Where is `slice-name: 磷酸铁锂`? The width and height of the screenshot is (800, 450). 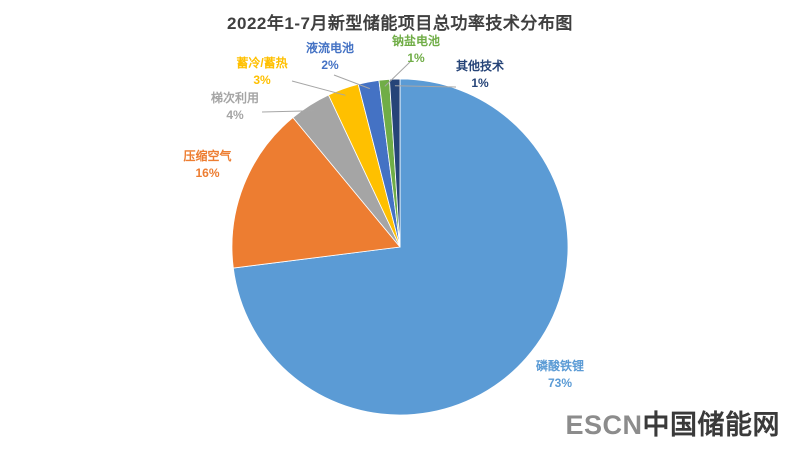 slice-name: 磷酸铁锂 is located at coordinates (559, 366).